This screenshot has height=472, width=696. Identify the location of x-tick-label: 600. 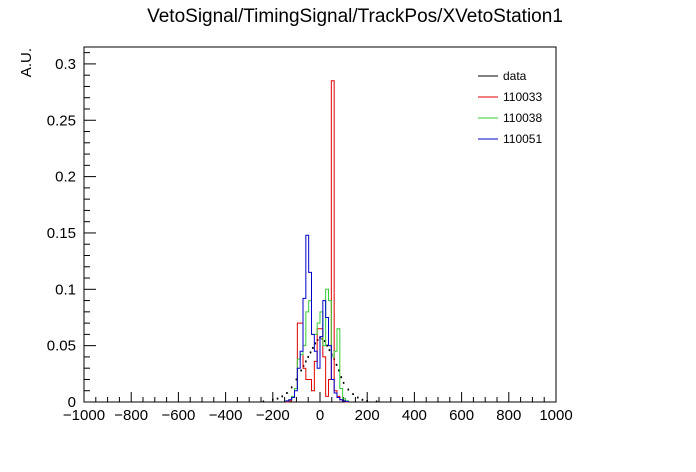
(461, 415).